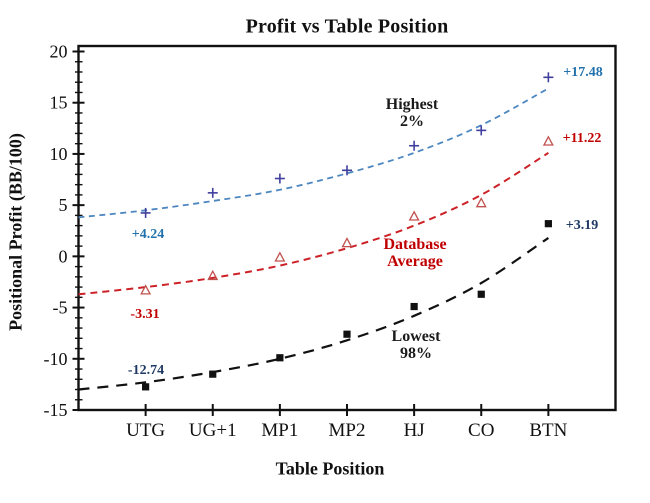 This screenshot has width=650, height=503. I want to click on annotation-line: 98%, so click(415, 353).